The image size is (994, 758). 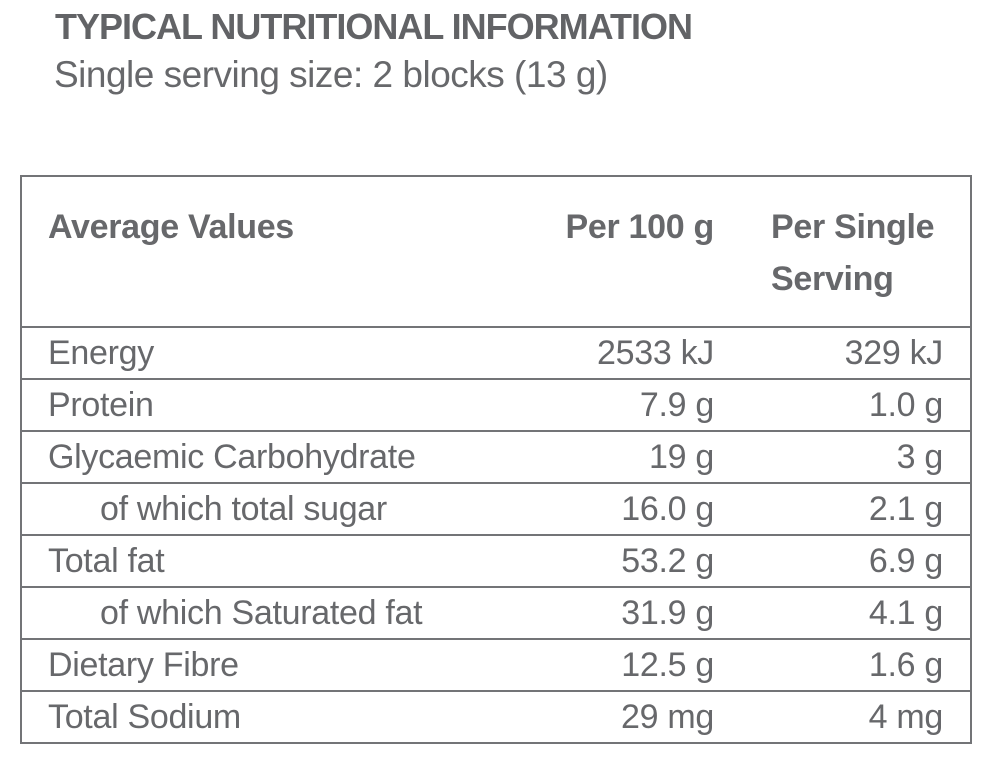 I want to click on row-label: Protein, so click(x=266, y=405).